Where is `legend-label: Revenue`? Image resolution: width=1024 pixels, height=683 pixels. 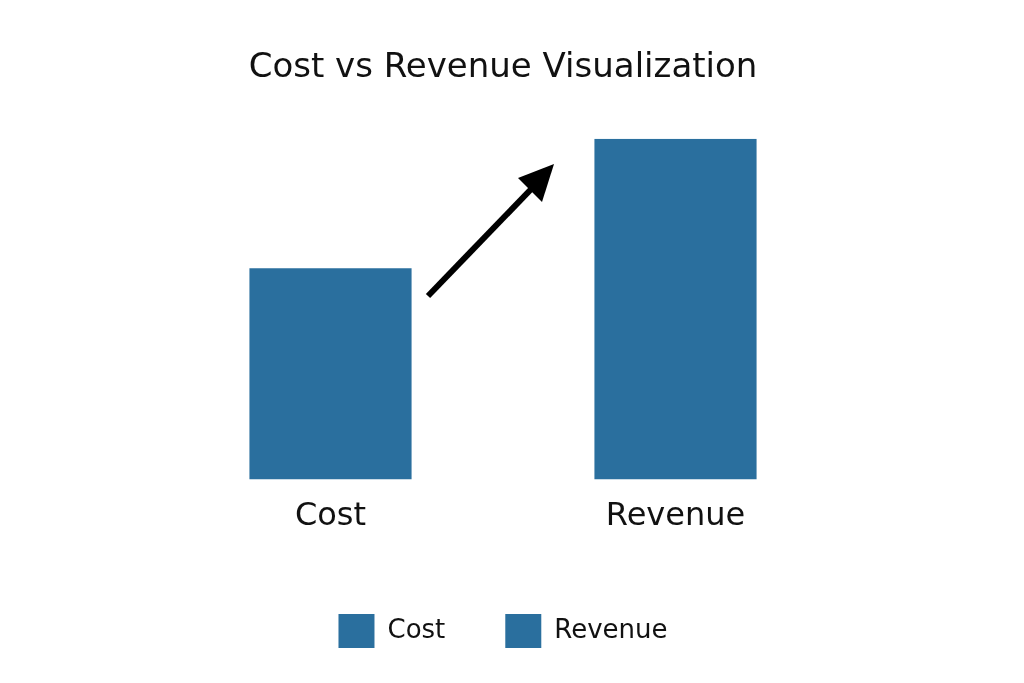 legend-label: Revenue is located at coordinates (611, 628).